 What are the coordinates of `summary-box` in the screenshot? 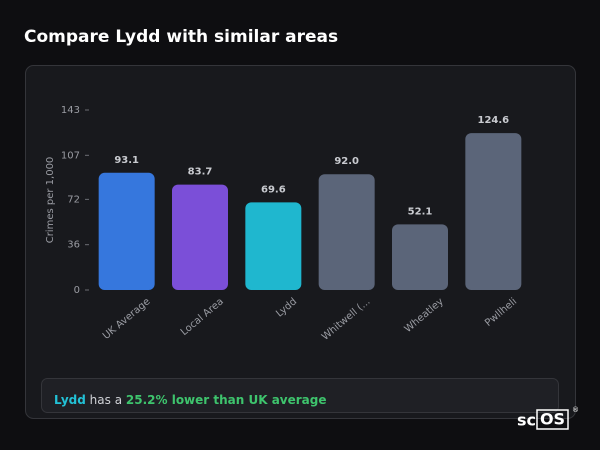 It's located at (300, 395).